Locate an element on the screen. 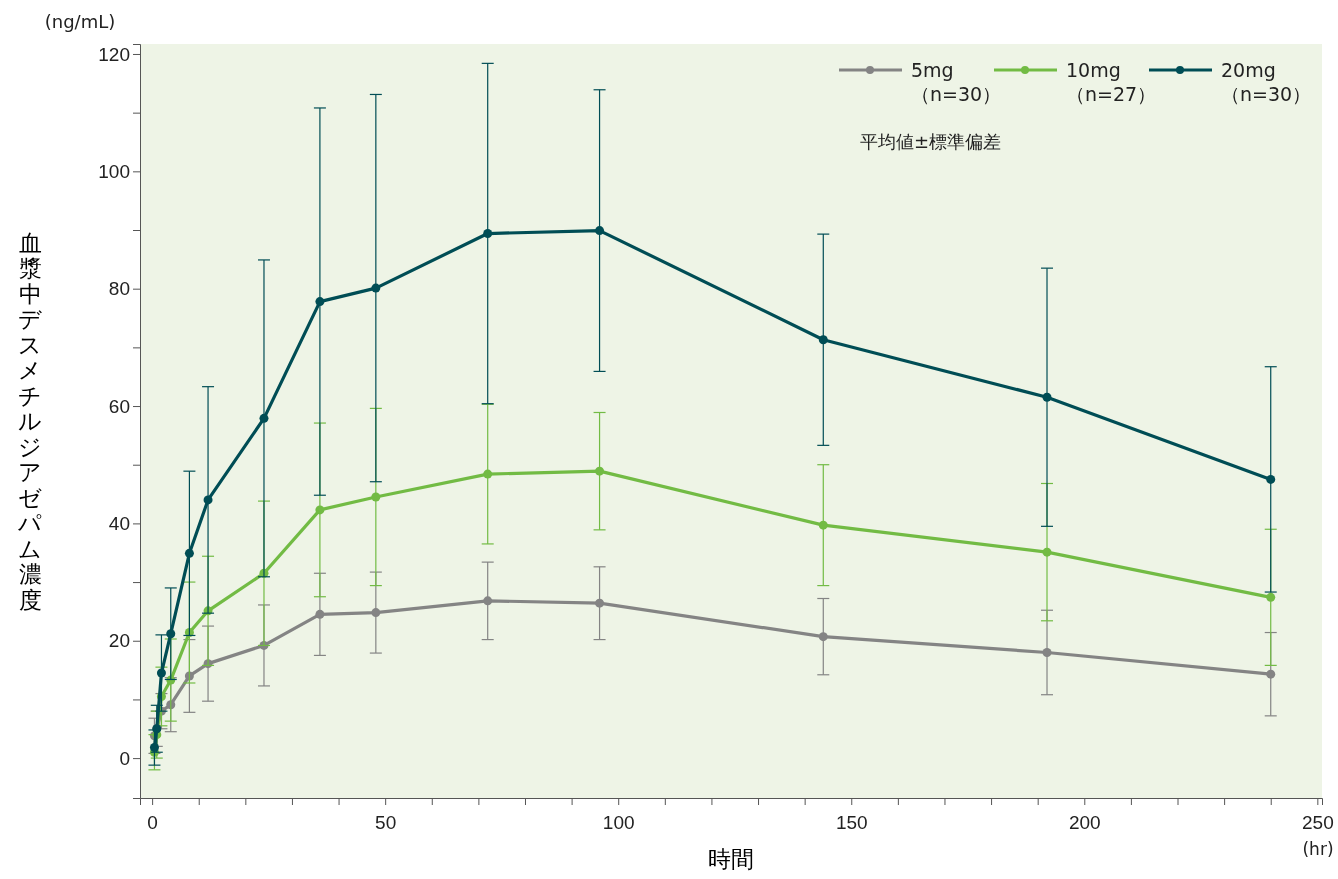  y-tick-label: 80 is located at coordinates (119, 289).